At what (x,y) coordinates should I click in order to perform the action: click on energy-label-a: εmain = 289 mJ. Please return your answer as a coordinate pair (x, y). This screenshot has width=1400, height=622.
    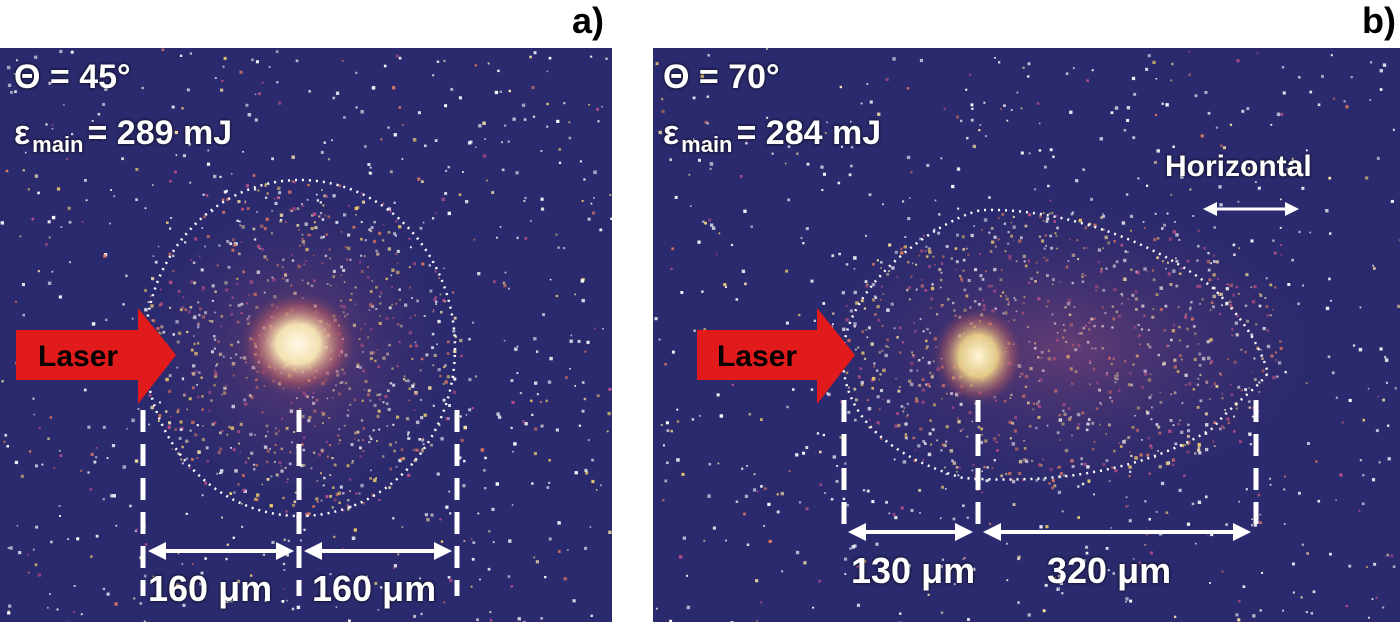
    Looking at the image, I should click on (123, 135).